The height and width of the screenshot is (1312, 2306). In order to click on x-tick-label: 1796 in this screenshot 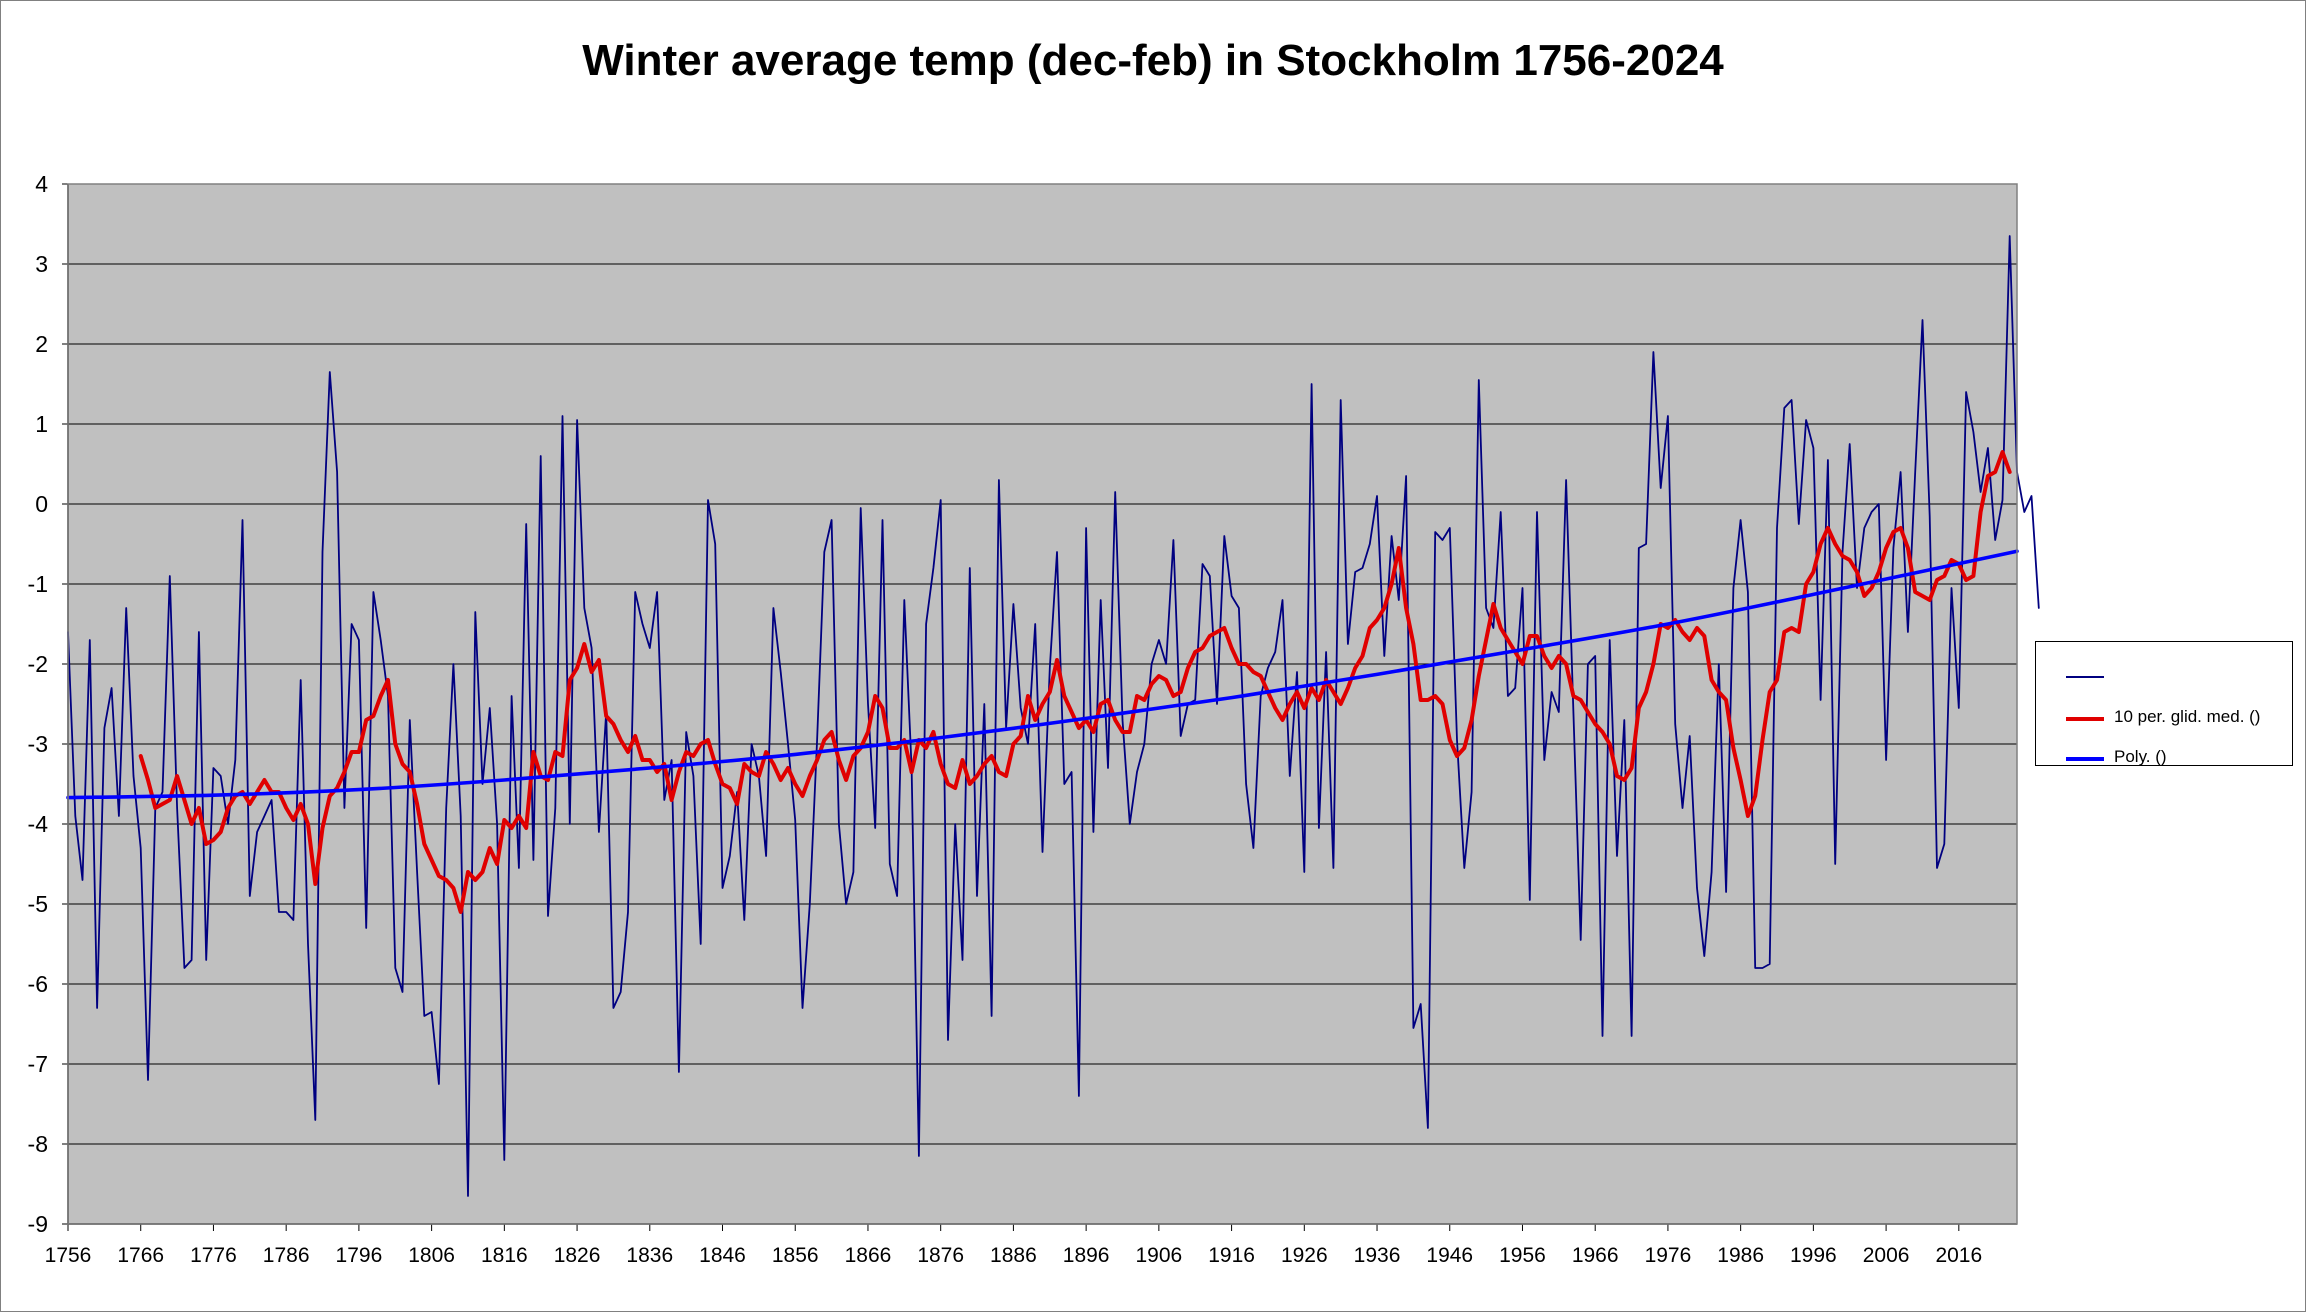, I will do `click(359, 1255)`.